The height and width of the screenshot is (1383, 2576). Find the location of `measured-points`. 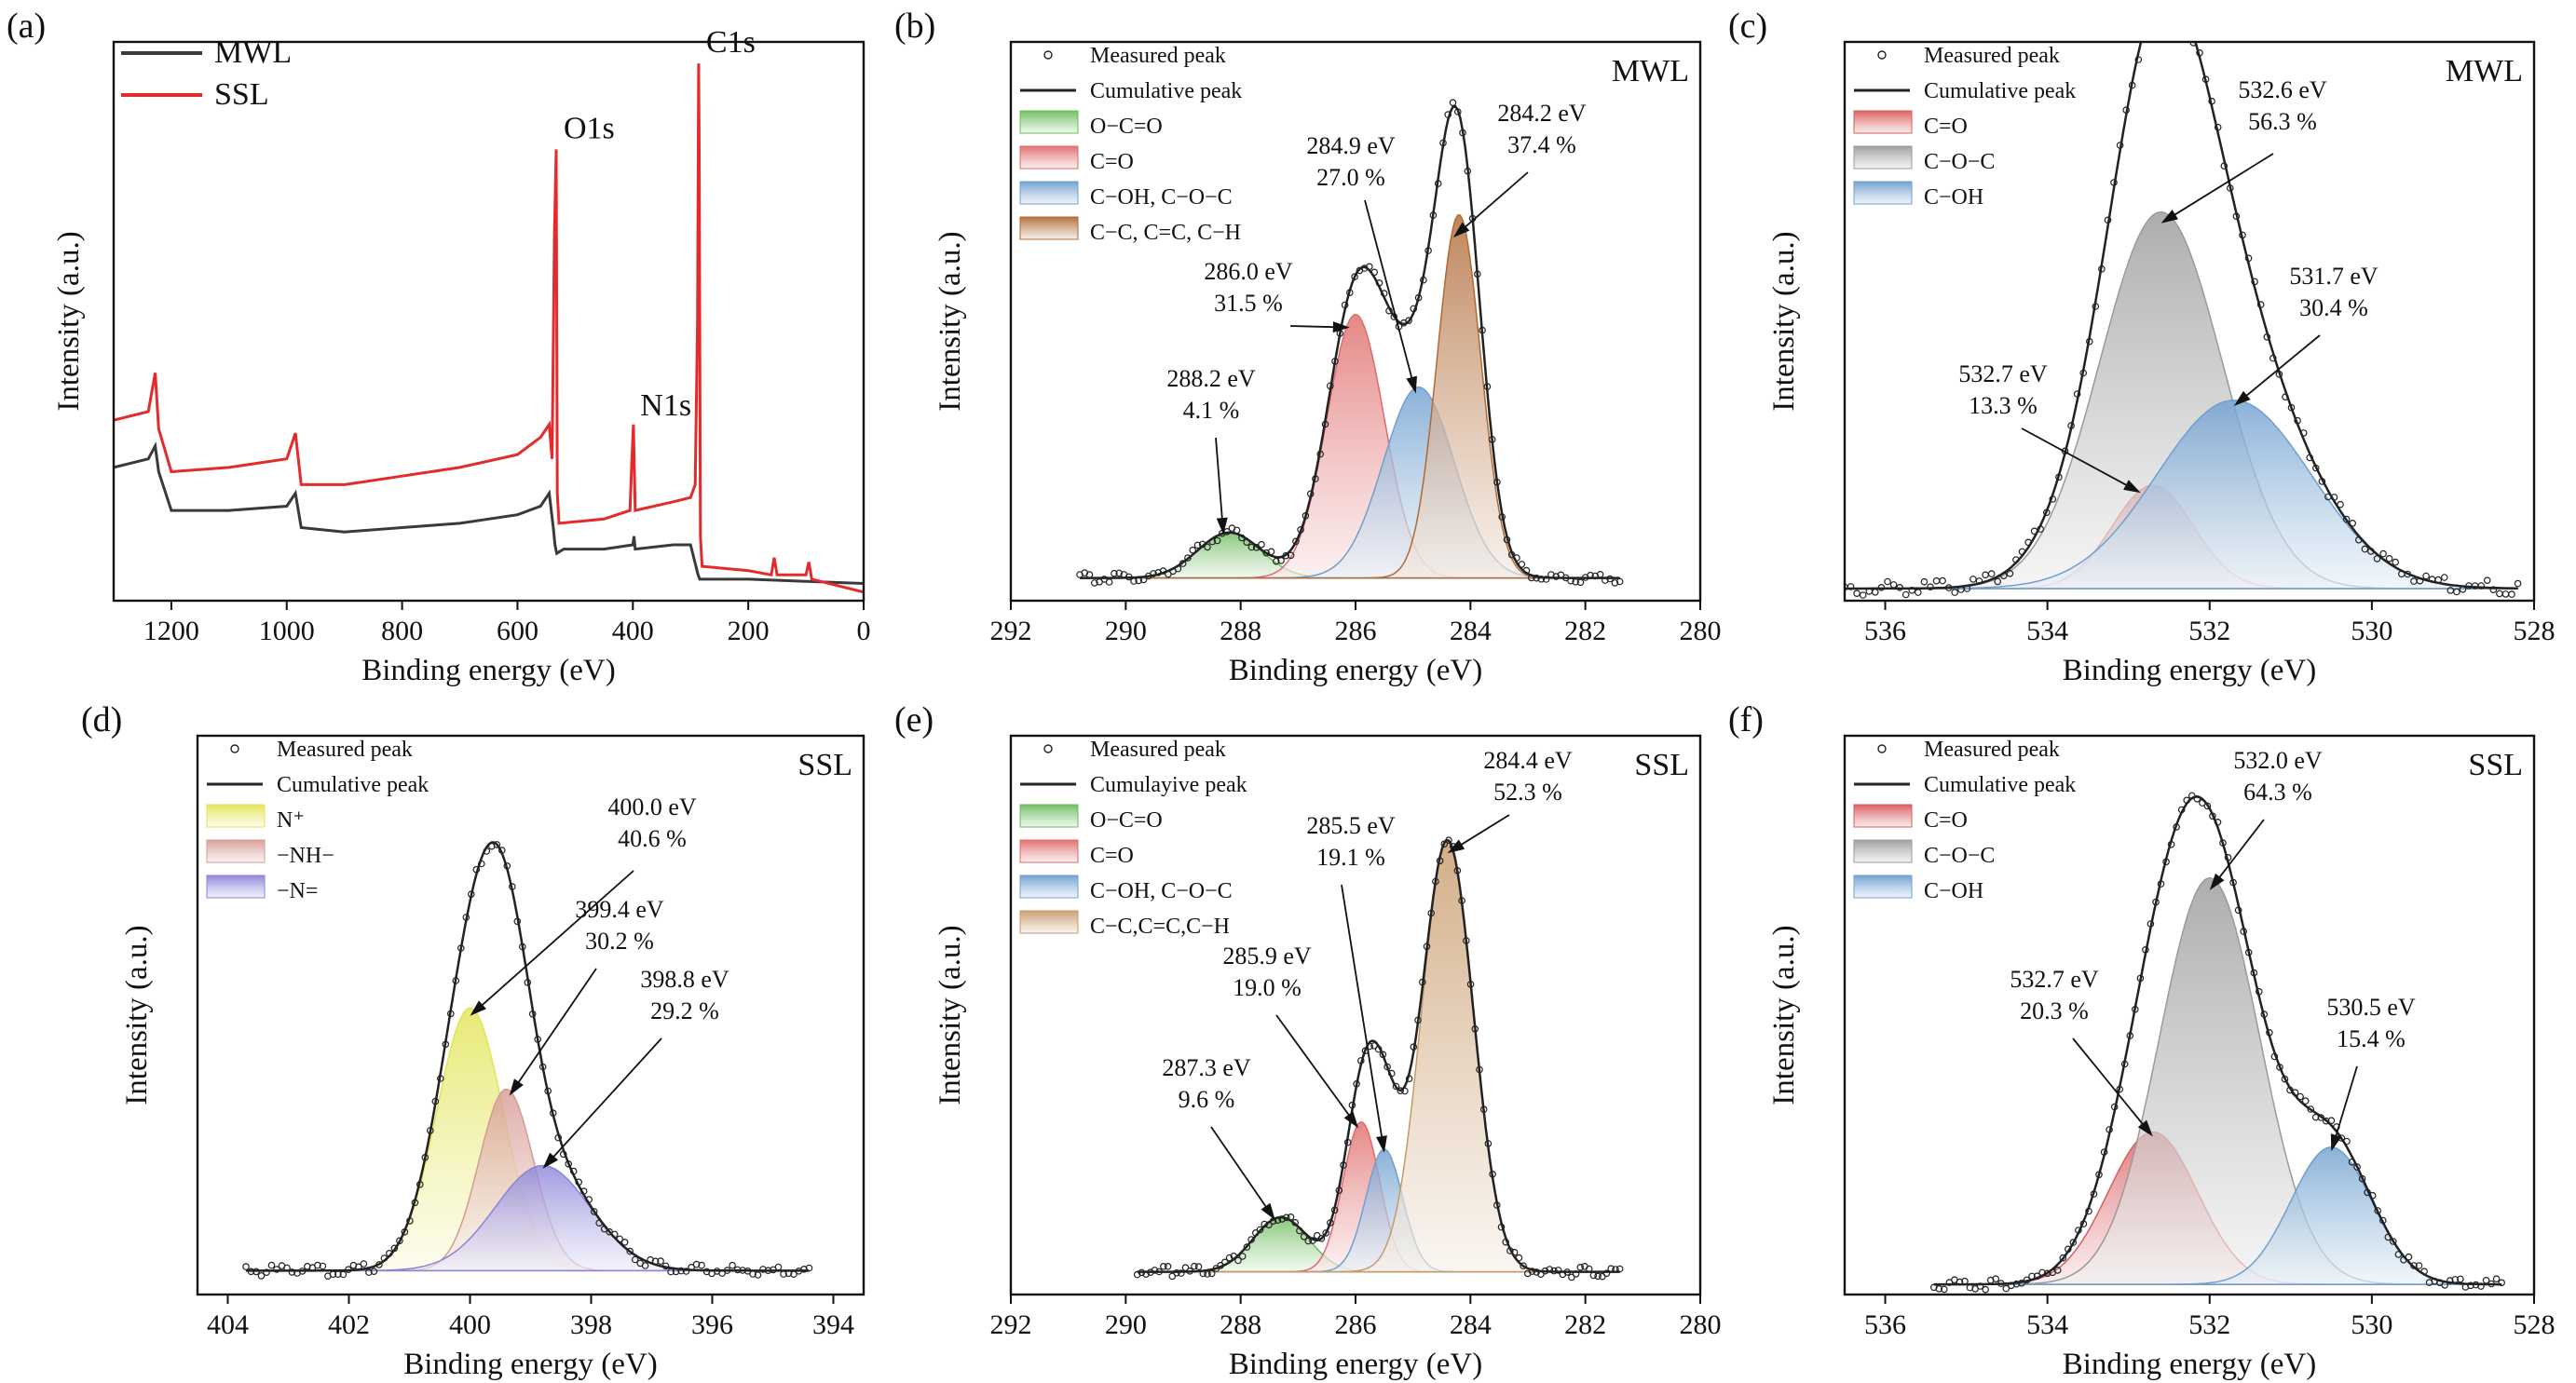

measured-points is located at coordinates (527, 1061).